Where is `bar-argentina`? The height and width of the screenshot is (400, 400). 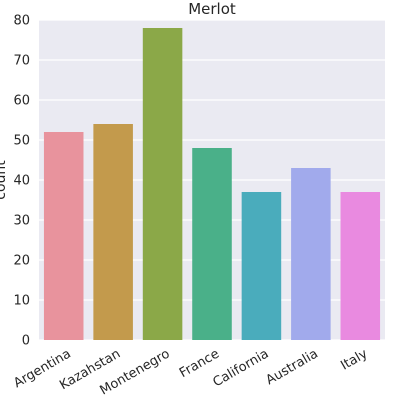
bar-argentina is located at coordinates (63, 236).